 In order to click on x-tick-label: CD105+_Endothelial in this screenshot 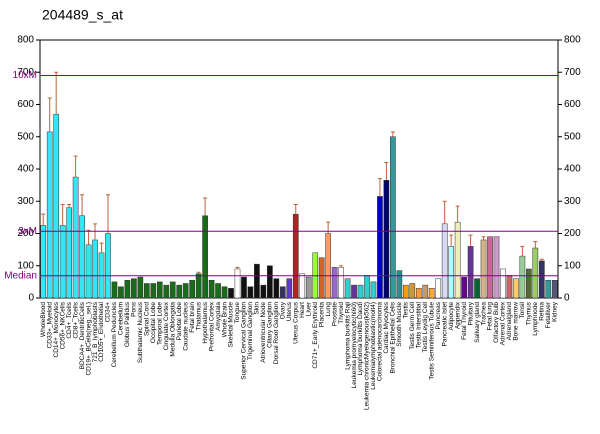, I will do `click(101, 331)`.